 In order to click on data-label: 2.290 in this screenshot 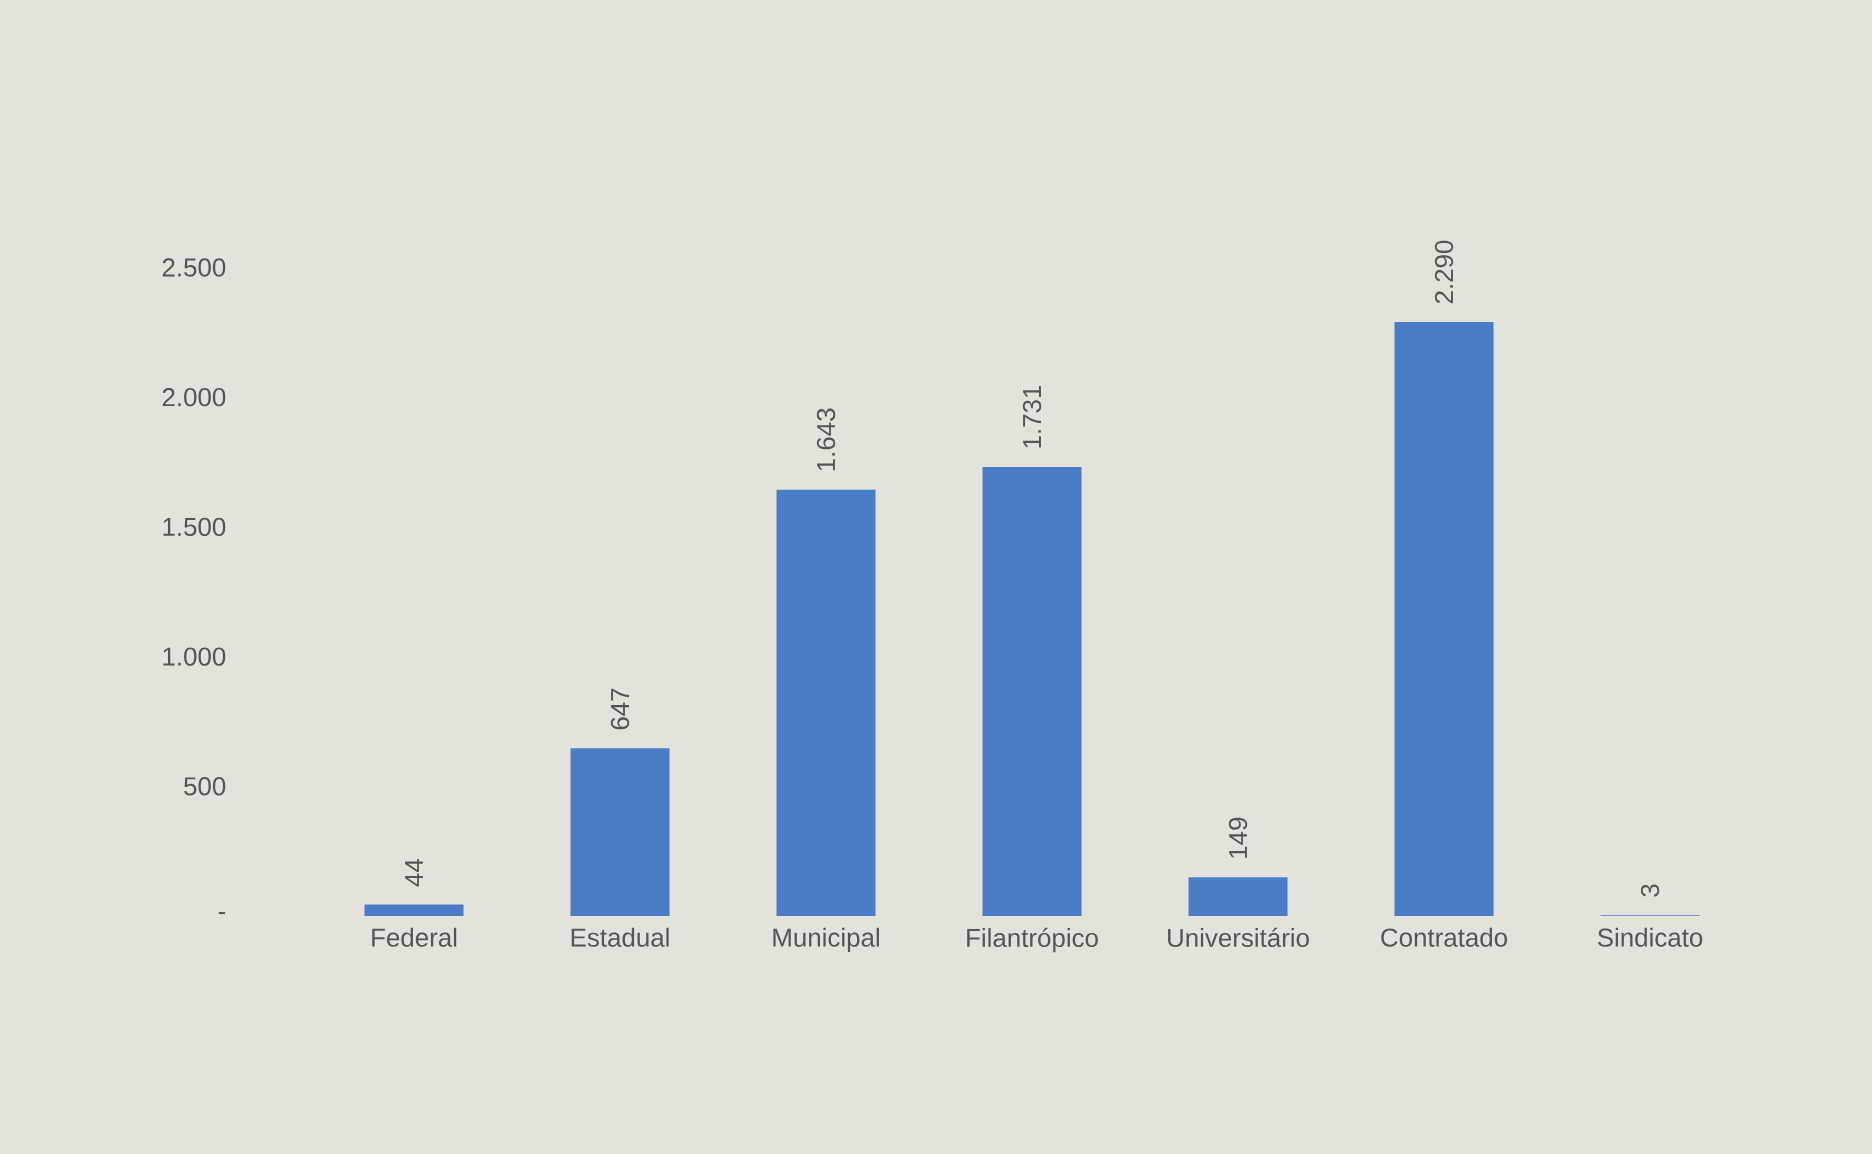, I will do `click(1444, 272)`.